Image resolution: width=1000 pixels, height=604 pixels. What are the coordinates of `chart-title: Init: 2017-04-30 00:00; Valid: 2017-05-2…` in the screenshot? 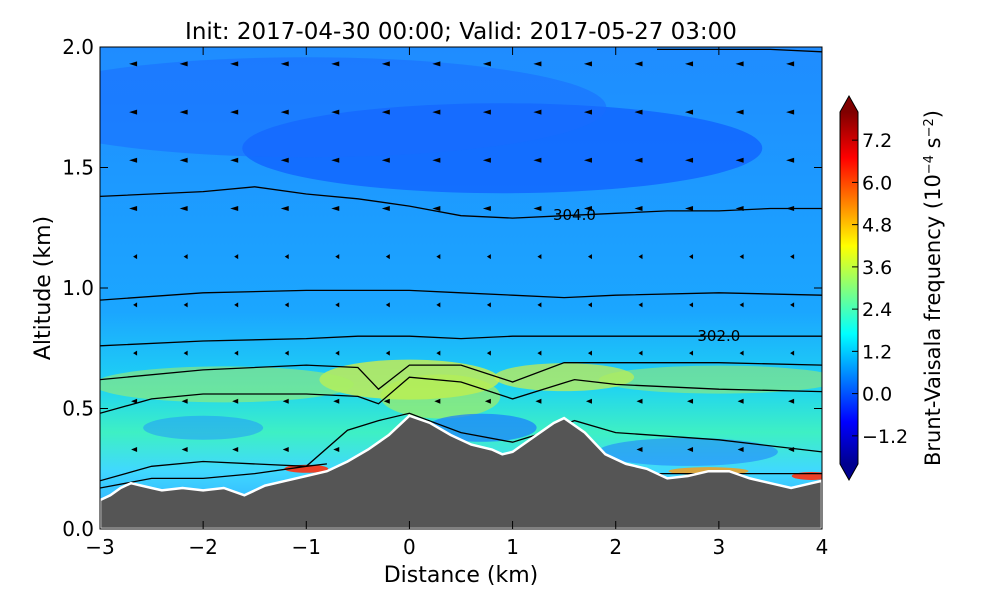 It's located at (461, 32).